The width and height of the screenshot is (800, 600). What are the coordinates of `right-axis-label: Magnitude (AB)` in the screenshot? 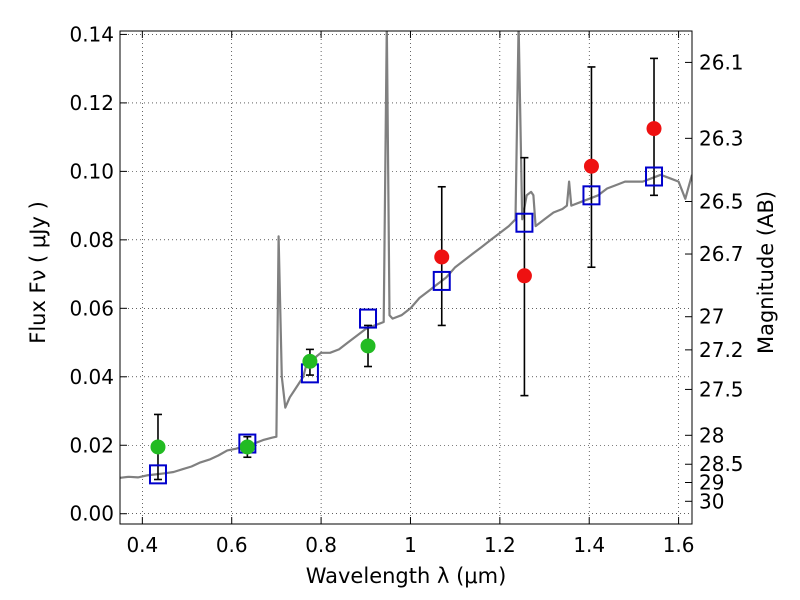 It's located at (766, 272).